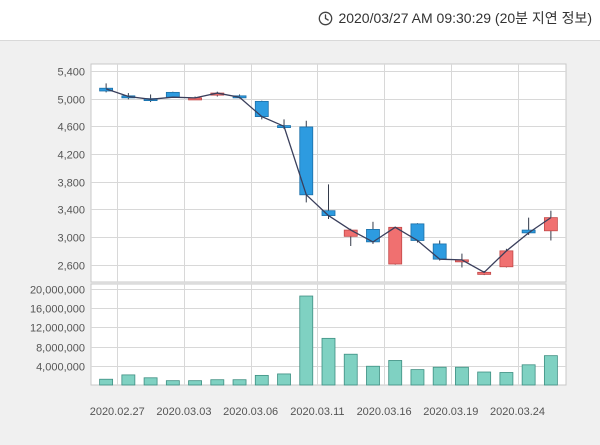  What do you see at coordinates (71, 170) in the screenshot?
I see `price-y-axis: 2,600 3,000 3,400 3,800 4,200 4,600 5,000 5,400` at bounding box center [71, 170].